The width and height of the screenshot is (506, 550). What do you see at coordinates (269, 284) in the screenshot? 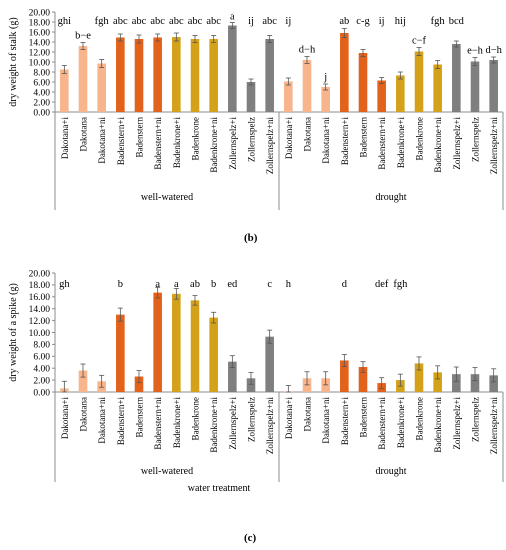
I see `significance-letter: c` at bounding box center [269, 284].